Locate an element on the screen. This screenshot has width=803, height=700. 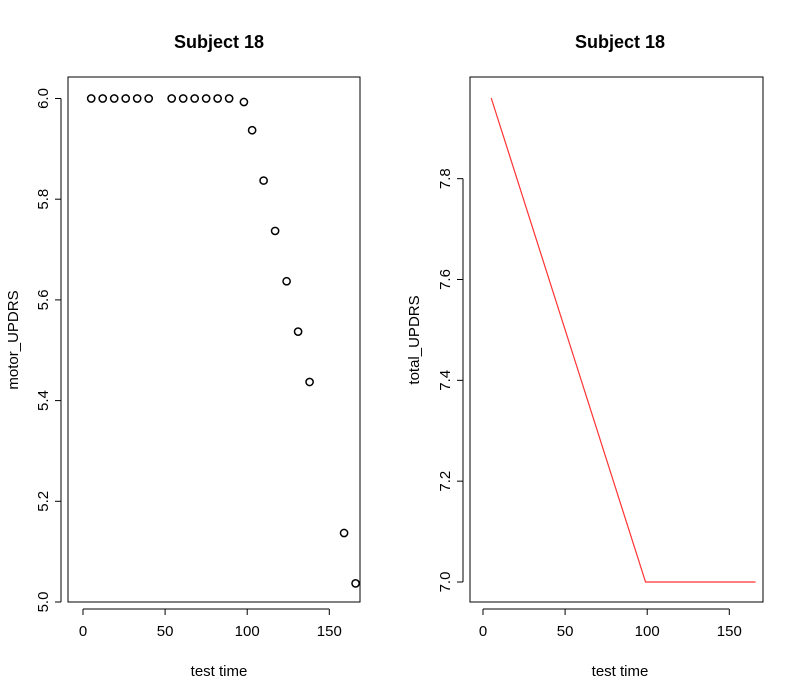
right-x-tick-label: 150 is located at coordinates (729, 631).